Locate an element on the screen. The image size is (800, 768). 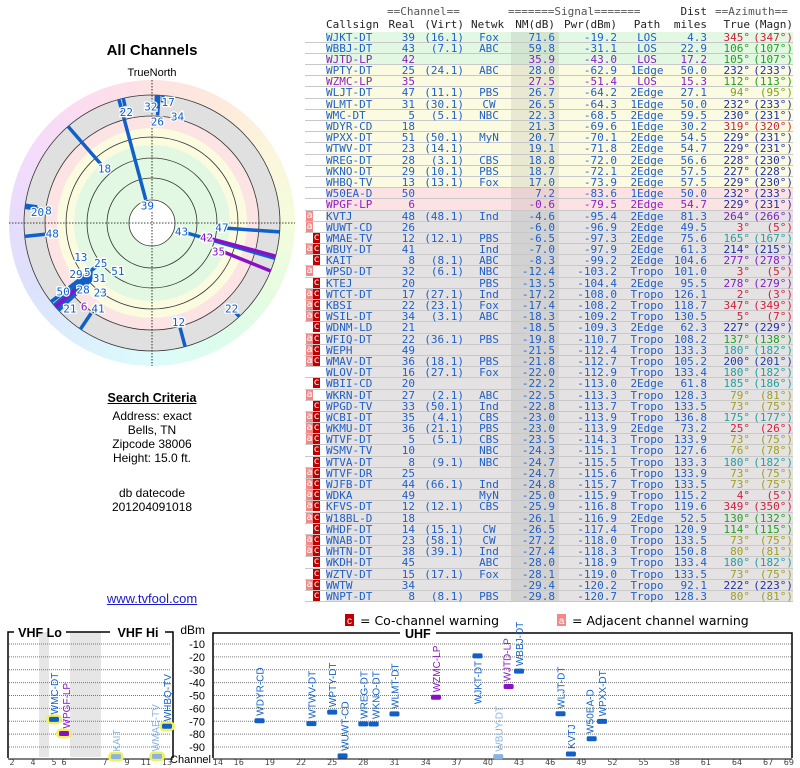
table-row: a c WDKA 49 MyN -25.0 -115.9 Tropo 115.2 4° (5°) is located at coordinates (549, 495).